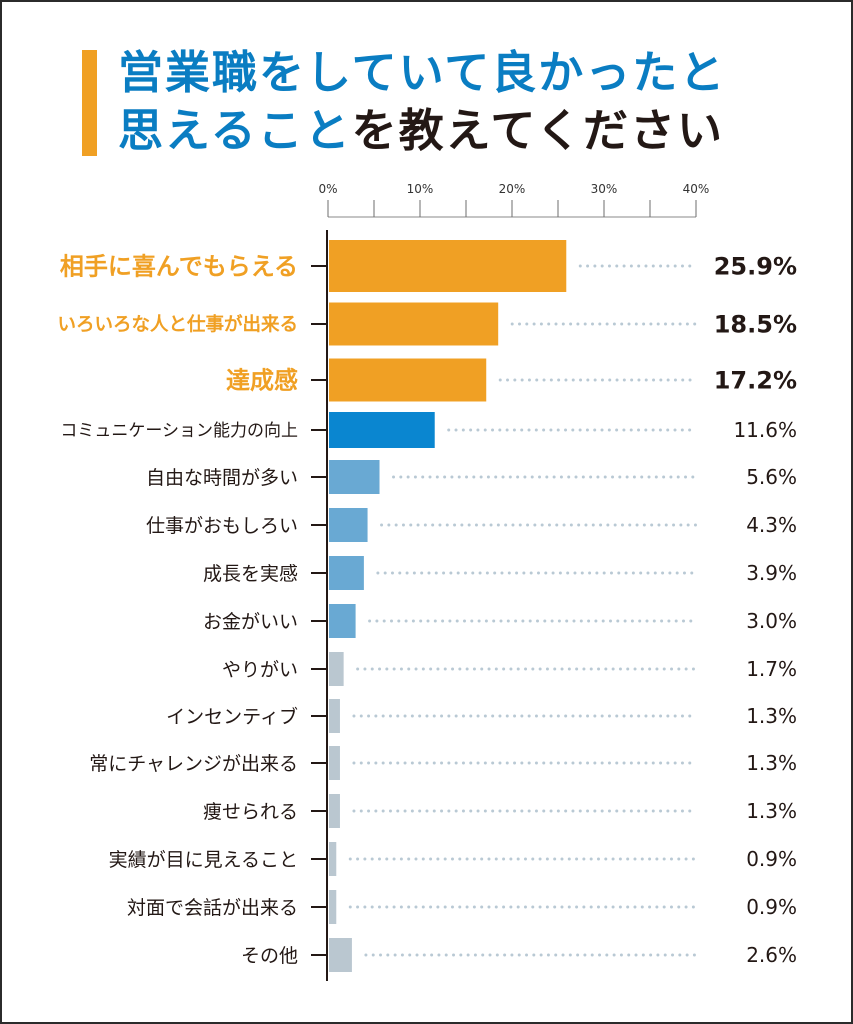 The image size is (853, 1024). Describe the element at coordinates (696, 189) in the screenshot. I see `x-tick-label: 40%` at that location.